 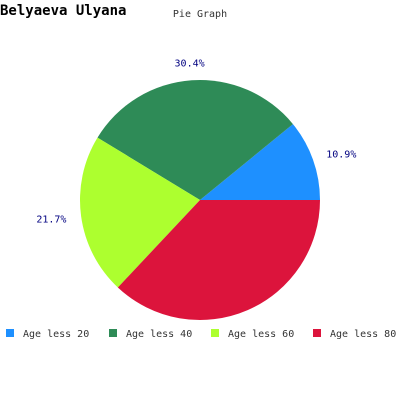 I want to click on legend-item-3: Age less 60, so click(x=252, y=334).